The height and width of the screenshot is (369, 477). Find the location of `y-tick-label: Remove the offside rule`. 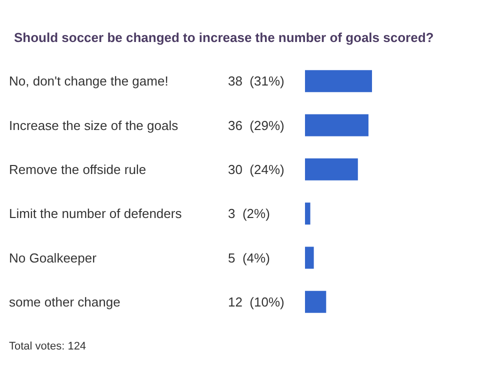

y-tick-label: Remove the offside rule is located at coordinates (77, 169).